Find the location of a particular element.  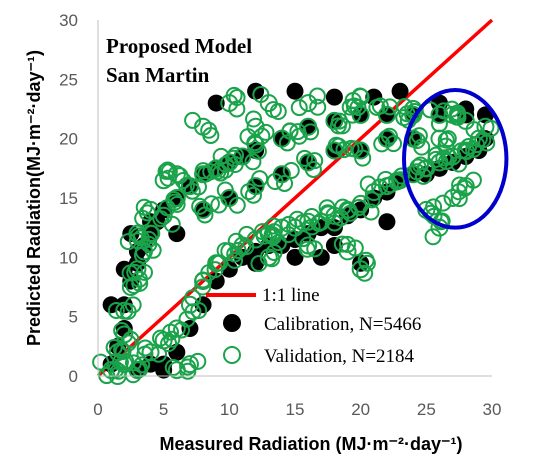

y-tick-label-20: 20 is located at coordinates (68, 139).